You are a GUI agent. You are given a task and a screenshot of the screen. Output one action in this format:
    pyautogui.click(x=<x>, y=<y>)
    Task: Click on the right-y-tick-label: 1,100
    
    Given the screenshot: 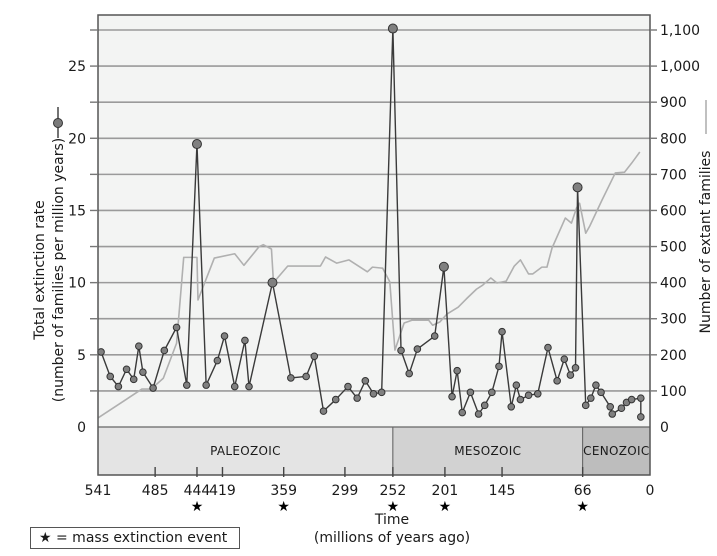 What is the action you would take?
    pyautogui.click(x=680, y=31)
    